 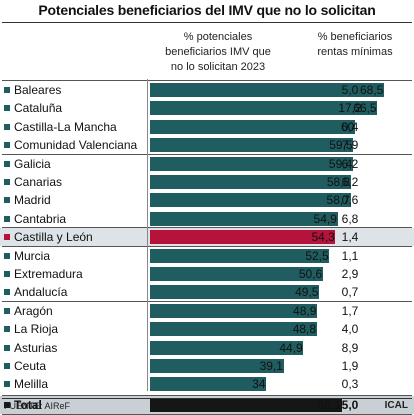 What do you see at coordinates (350, 255) in the screenshot?
I see `minimum-income-value: 1,1` at bounding box center [350, 255].